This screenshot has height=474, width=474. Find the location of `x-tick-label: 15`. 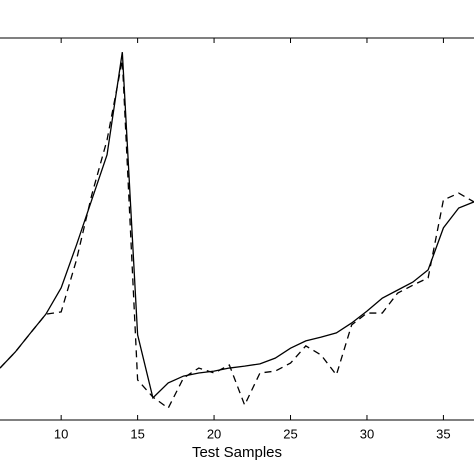

x-tick-label: 15 is located at coordinates (137, 433).